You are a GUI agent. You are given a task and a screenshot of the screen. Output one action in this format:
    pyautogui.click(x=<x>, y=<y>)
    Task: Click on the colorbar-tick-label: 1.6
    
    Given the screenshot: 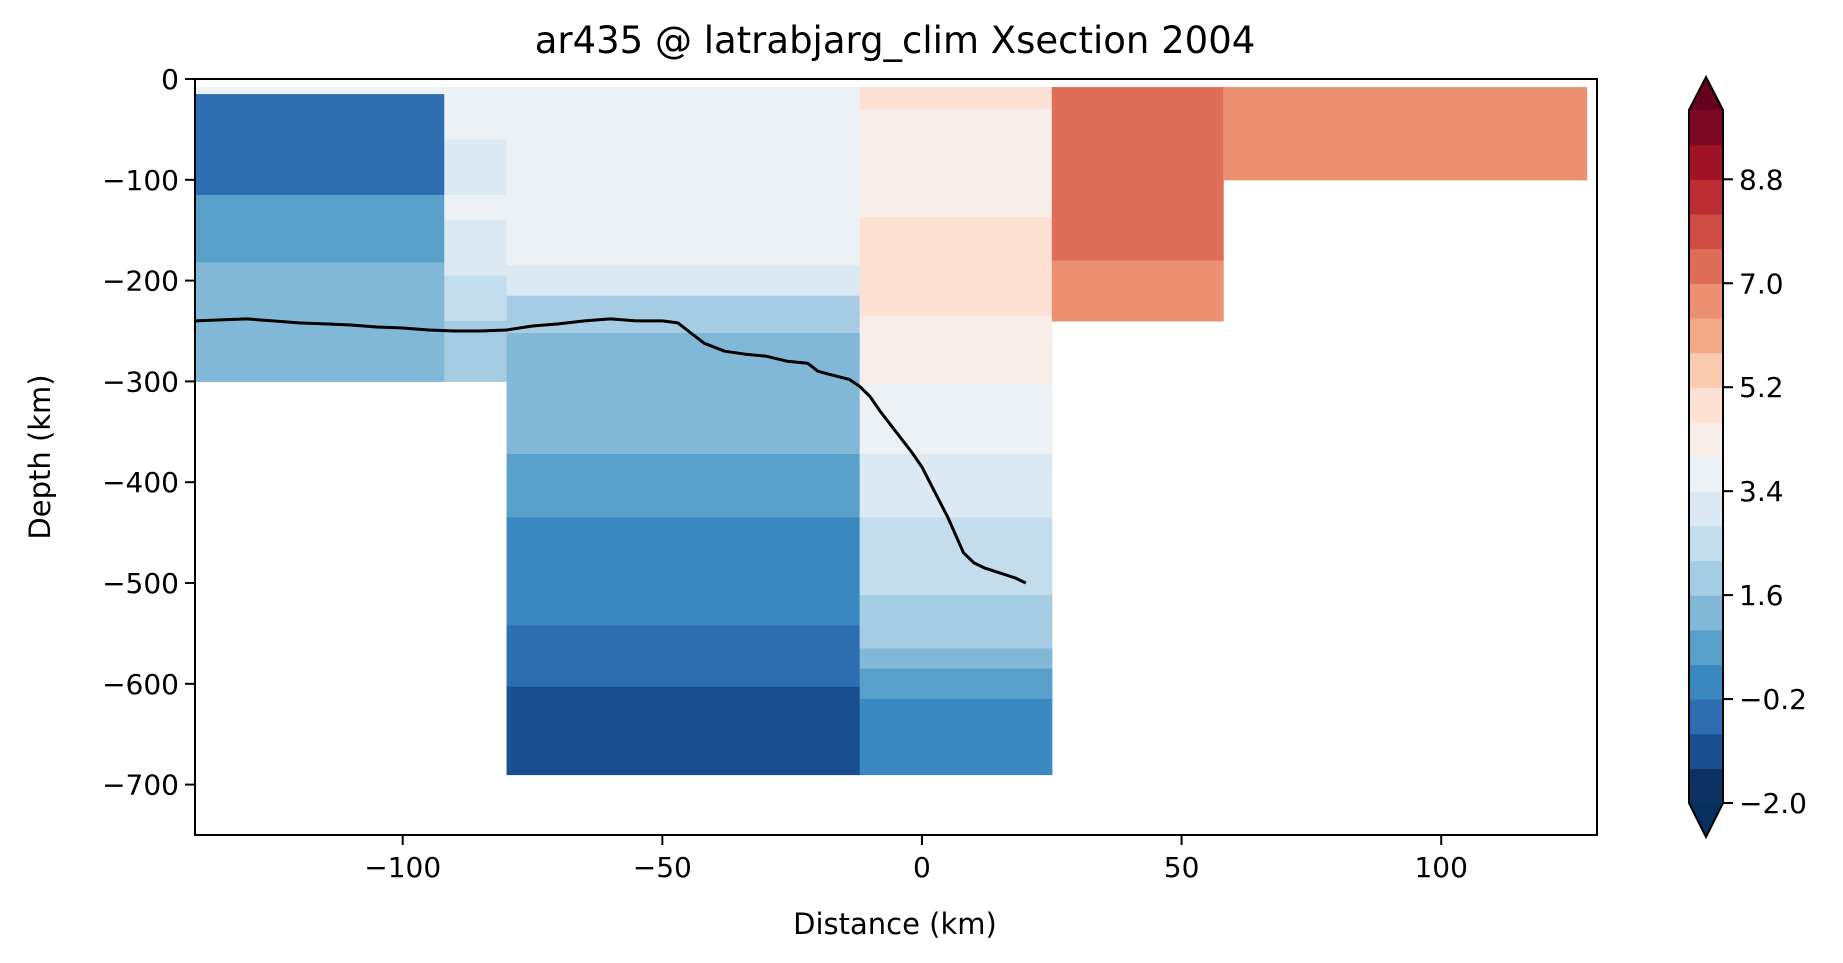 What is the action you would take?
    pyautogui.click(x=1761, y=595)
    